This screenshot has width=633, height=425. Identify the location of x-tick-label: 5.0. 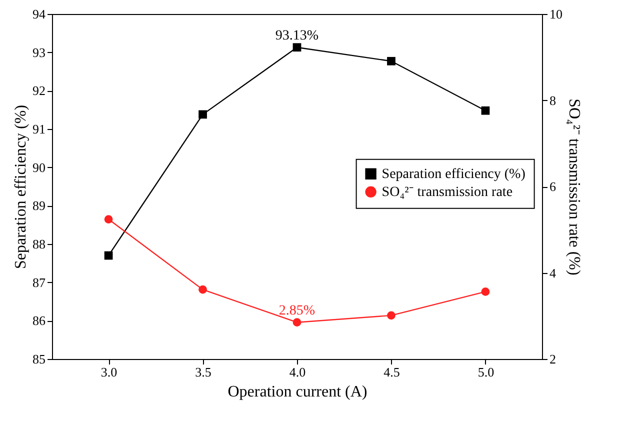
(486, 372).